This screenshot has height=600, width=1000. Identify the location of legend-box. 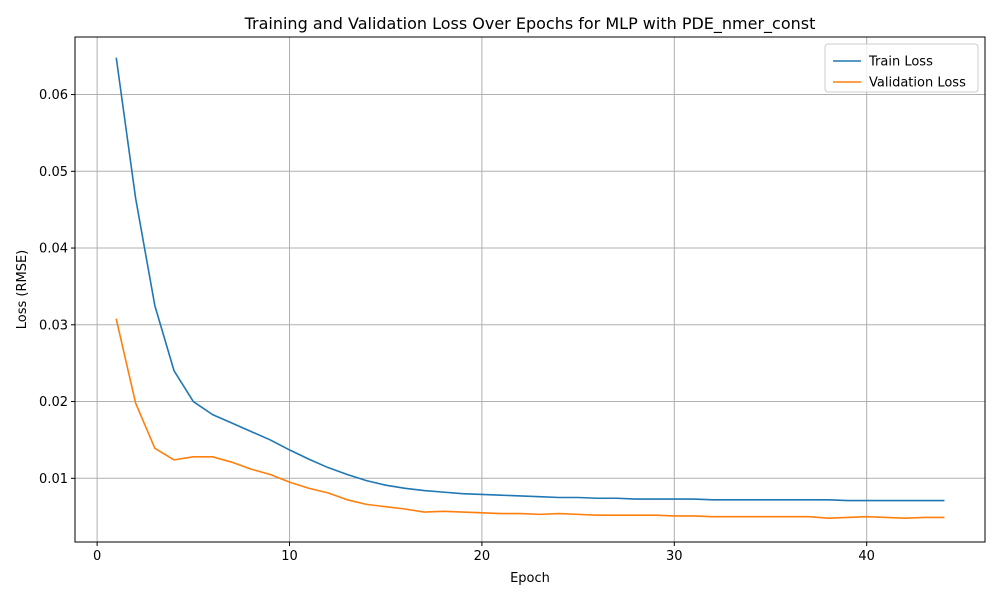
(901, 68).